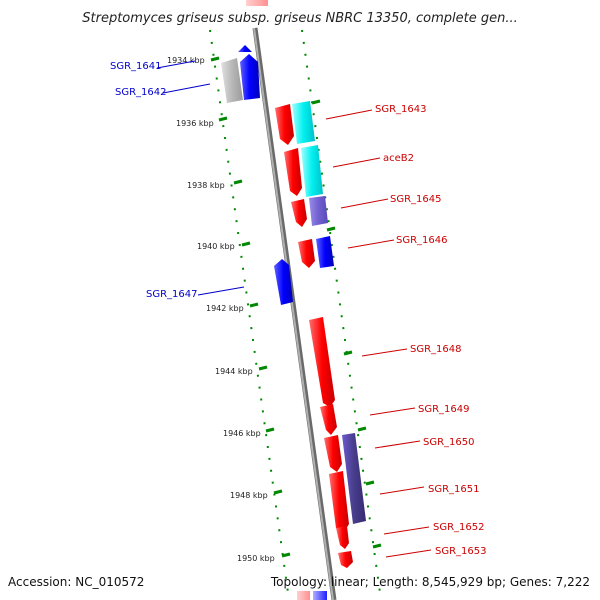  What do you see at coordinates (303, 122) in the screenshot?
I see `gene-sgr-1643-homolog` at bounding box center [303, 122].